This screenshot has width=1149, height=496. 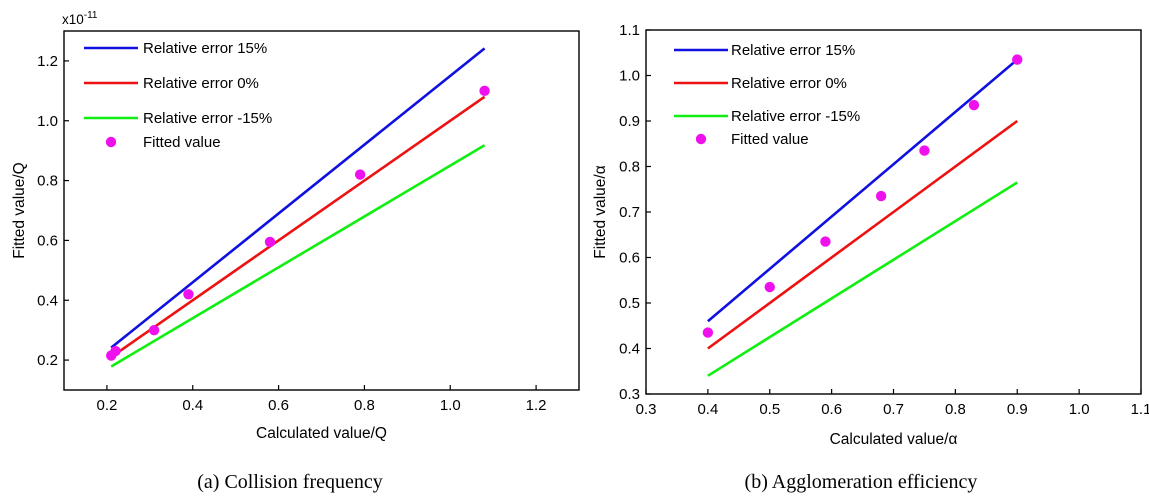 What do you see at coordinates (290, 482) in the screenshot?
I see `caption-collision-frequency: (a) Collision frequency` at bounding box center [290, 482].